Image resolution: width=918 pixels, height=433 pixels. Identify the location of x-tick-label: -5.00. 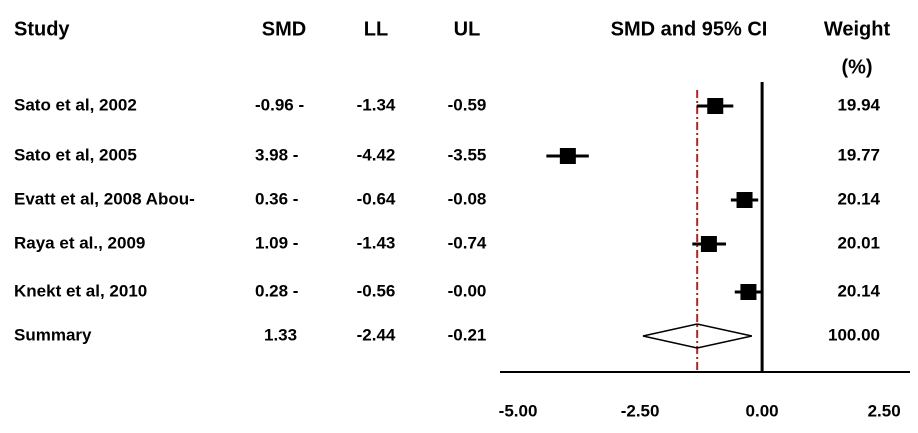
(518, 410).